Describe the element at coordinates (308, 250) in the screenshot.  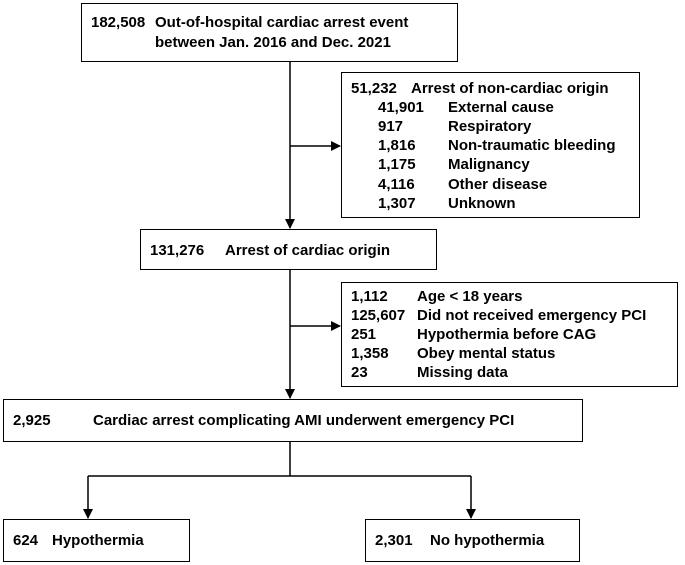
I see `cardiac-label: Arrest of cardiac origin` at that location.